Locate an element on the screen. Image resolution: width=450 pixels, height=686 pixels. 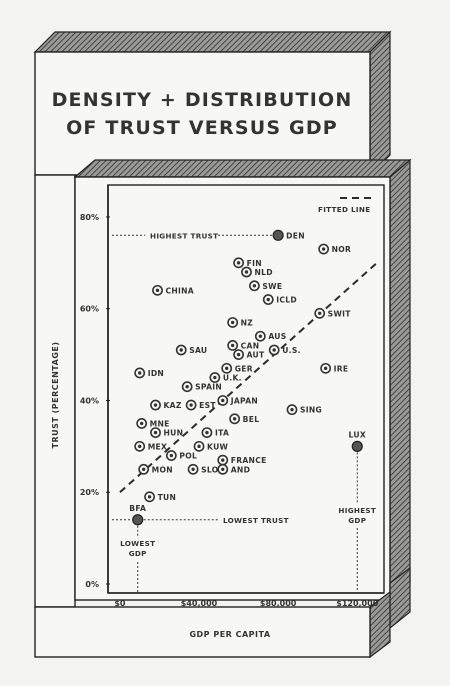
point-label: ICLD is located at coordinates (286, 300).